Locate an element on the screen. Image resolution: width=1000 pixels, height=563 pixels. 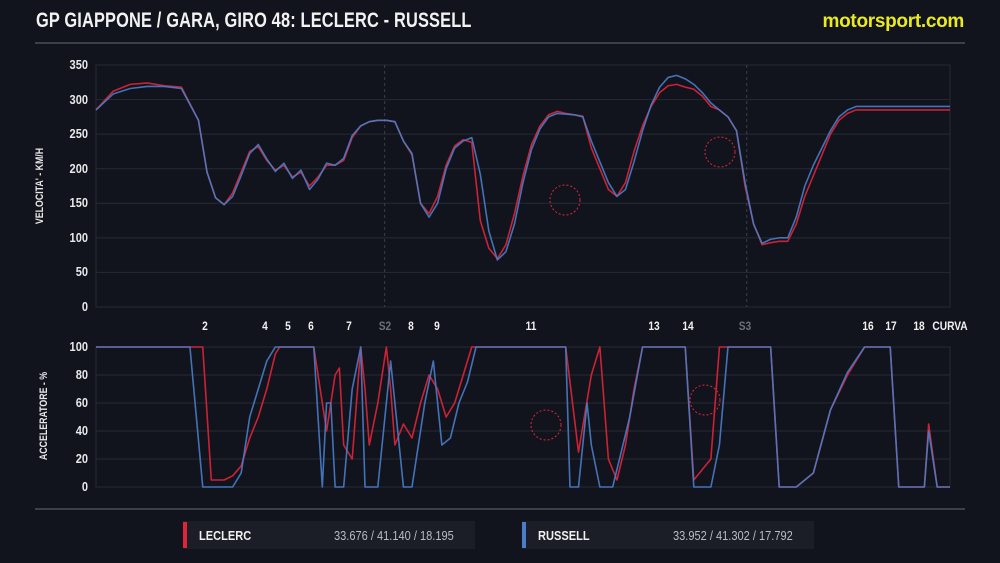
legend-russell: RUSSELL 33.952 / 41.302 / 17.792 is located at coordinates (668, 535).